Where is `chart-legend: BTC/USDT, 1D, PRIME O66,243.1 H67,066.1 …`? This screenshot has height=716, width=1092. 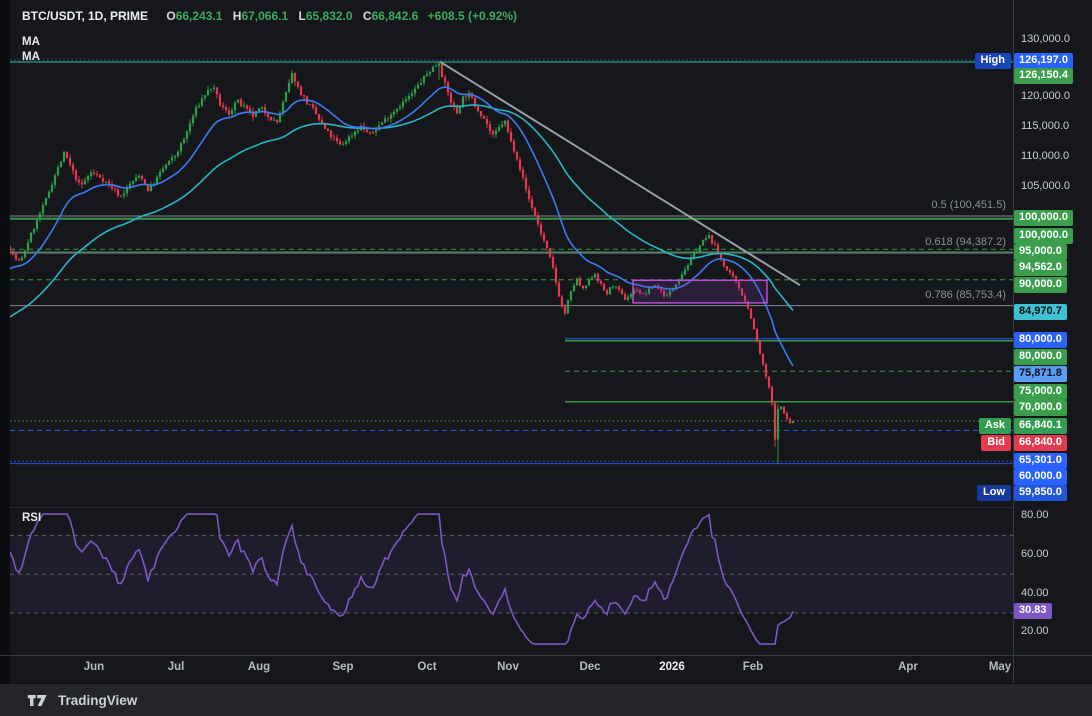 chart-legend: BTC/USDT, 1D, PRIME O66,243.1 H67,066.1 … is located at coordinates (269, 16).